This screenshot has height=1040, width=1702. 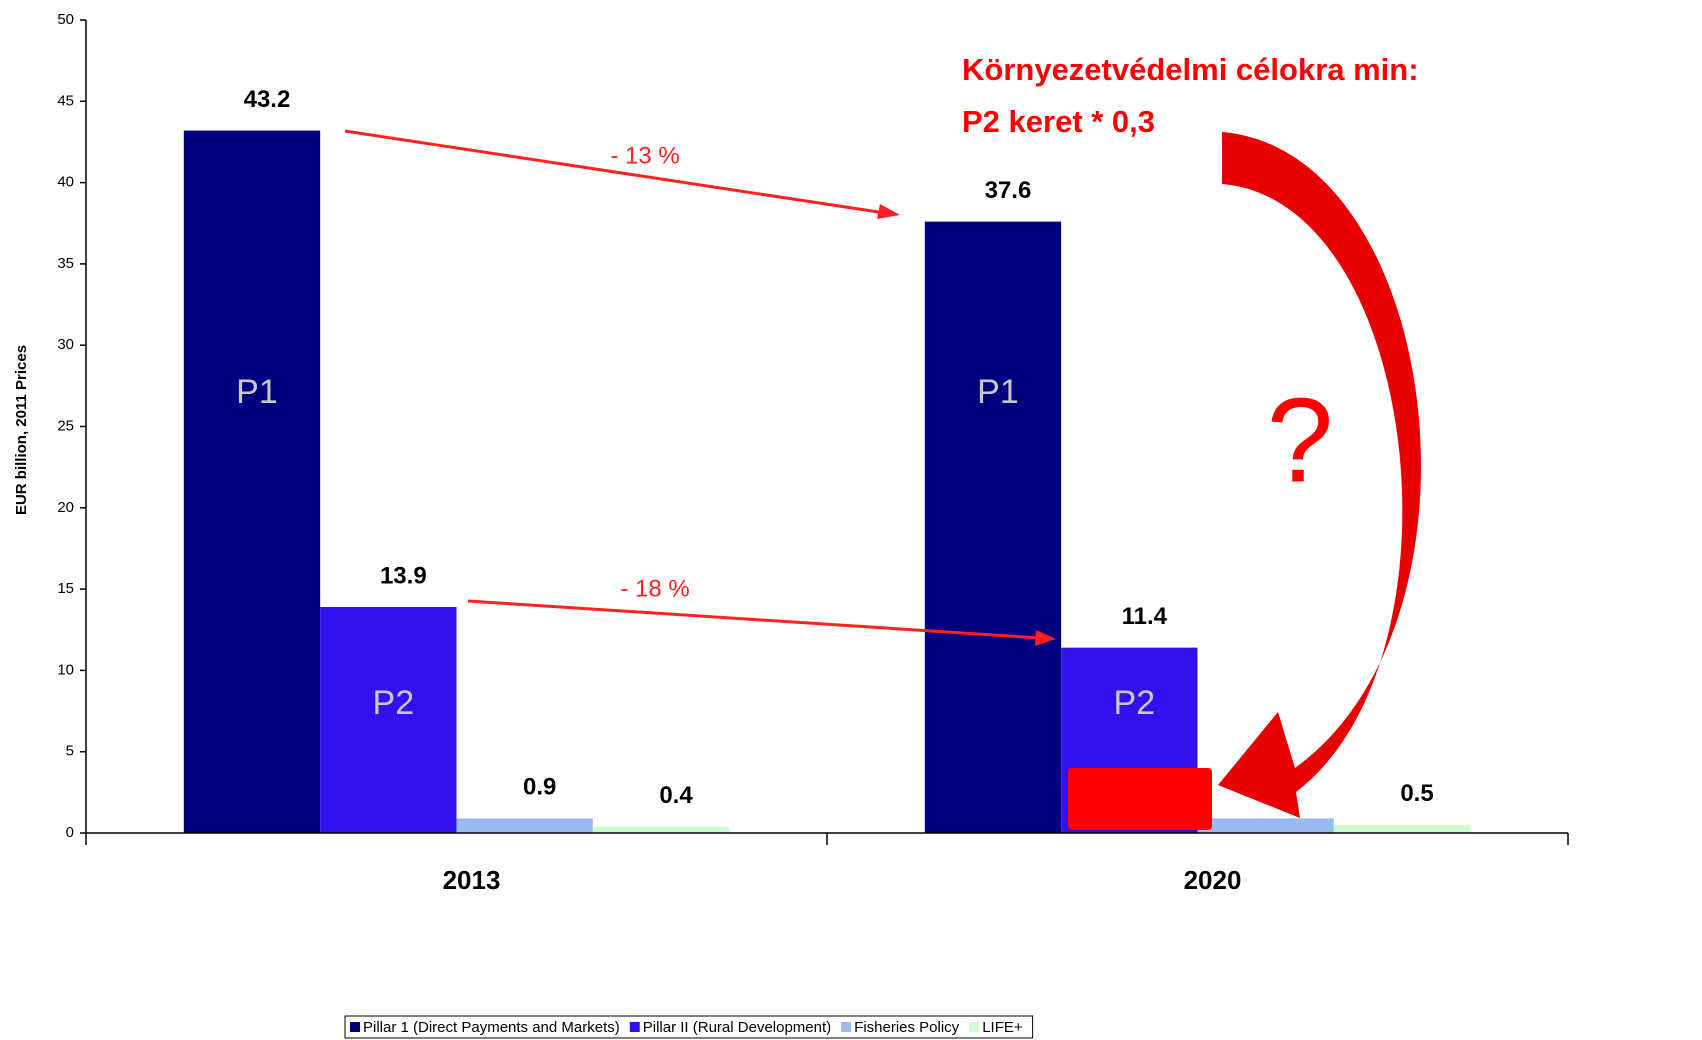 What do you see at coordinates (65, 507) in the screenshot?
I see `y-tick-label: 20` at bounding box center [65, 507].